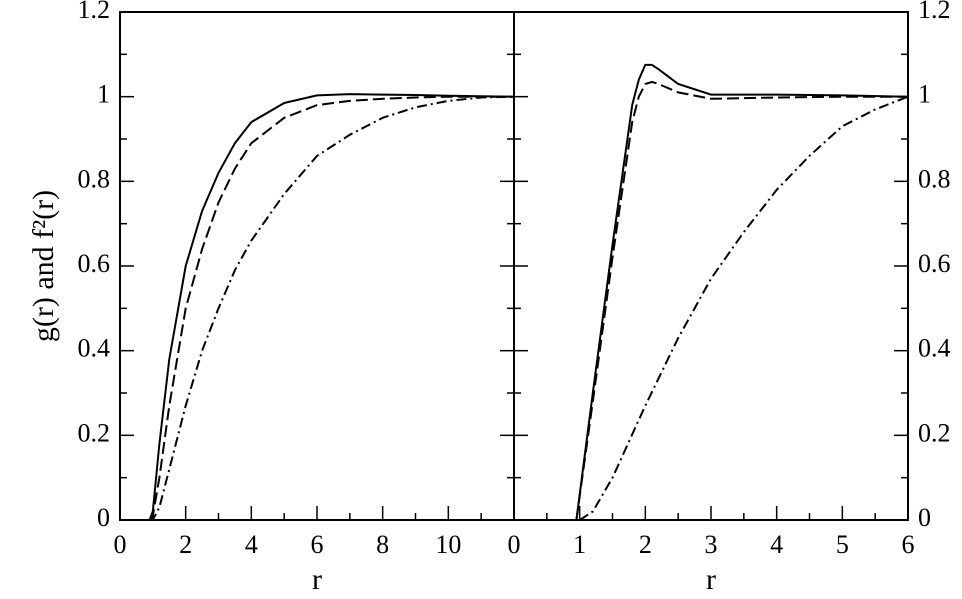 This screenshot has height=599, width=962. What do you see at coordinates (711, 544) in the screenshot?
I see `x-tick-label: 3` at bounding box center [711, 544].